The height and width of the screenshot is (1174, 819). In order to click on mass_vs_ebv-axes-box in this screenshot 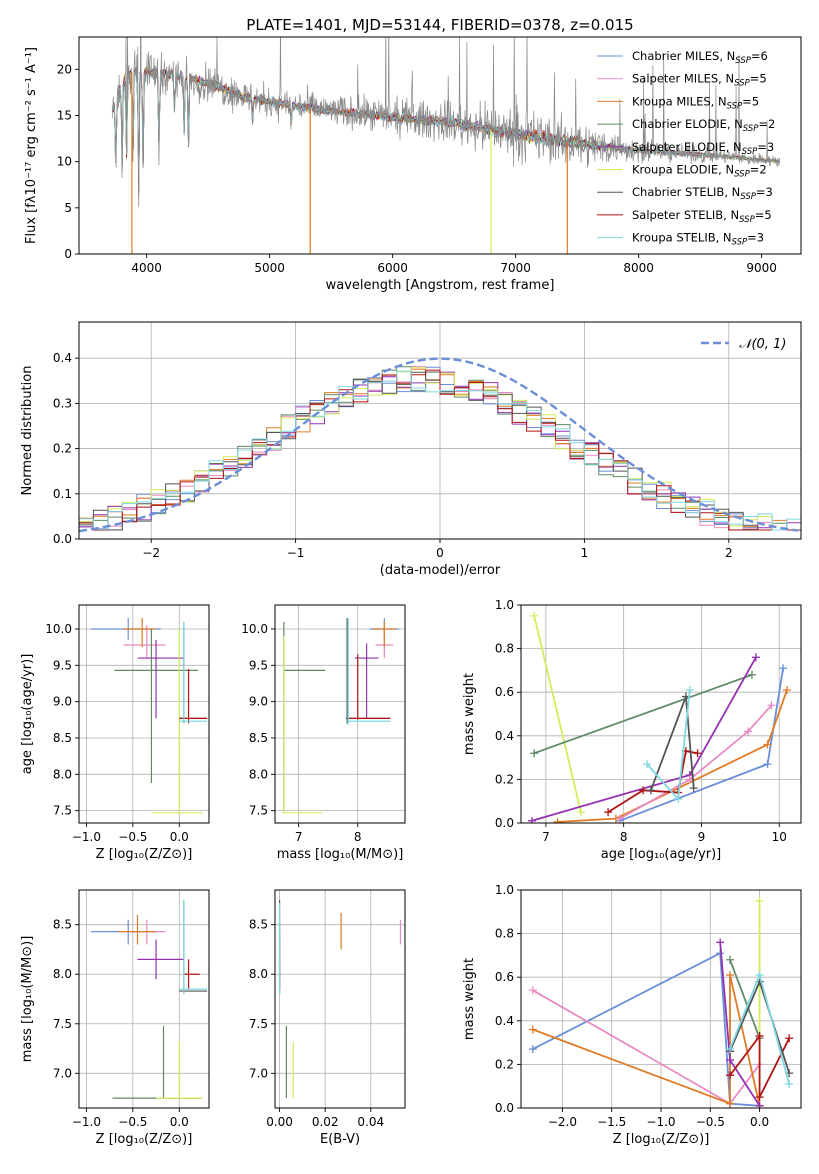, I will do `click(340, 999)`.